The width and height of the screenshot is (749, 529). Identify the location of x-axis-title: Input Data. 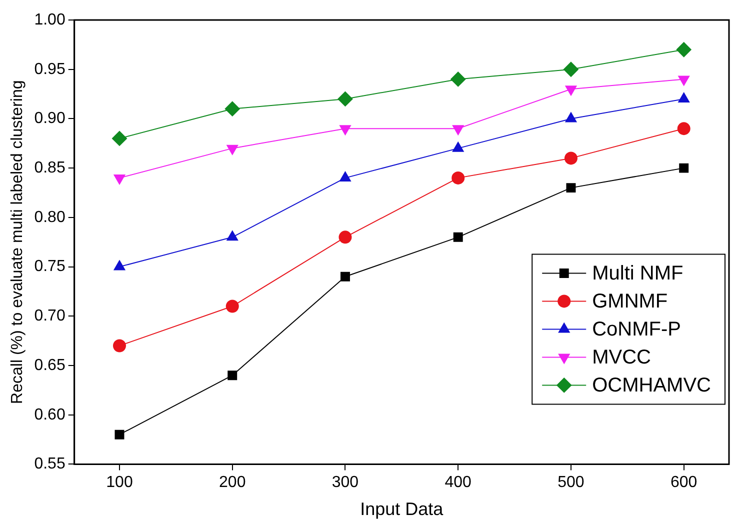
(402, 509).